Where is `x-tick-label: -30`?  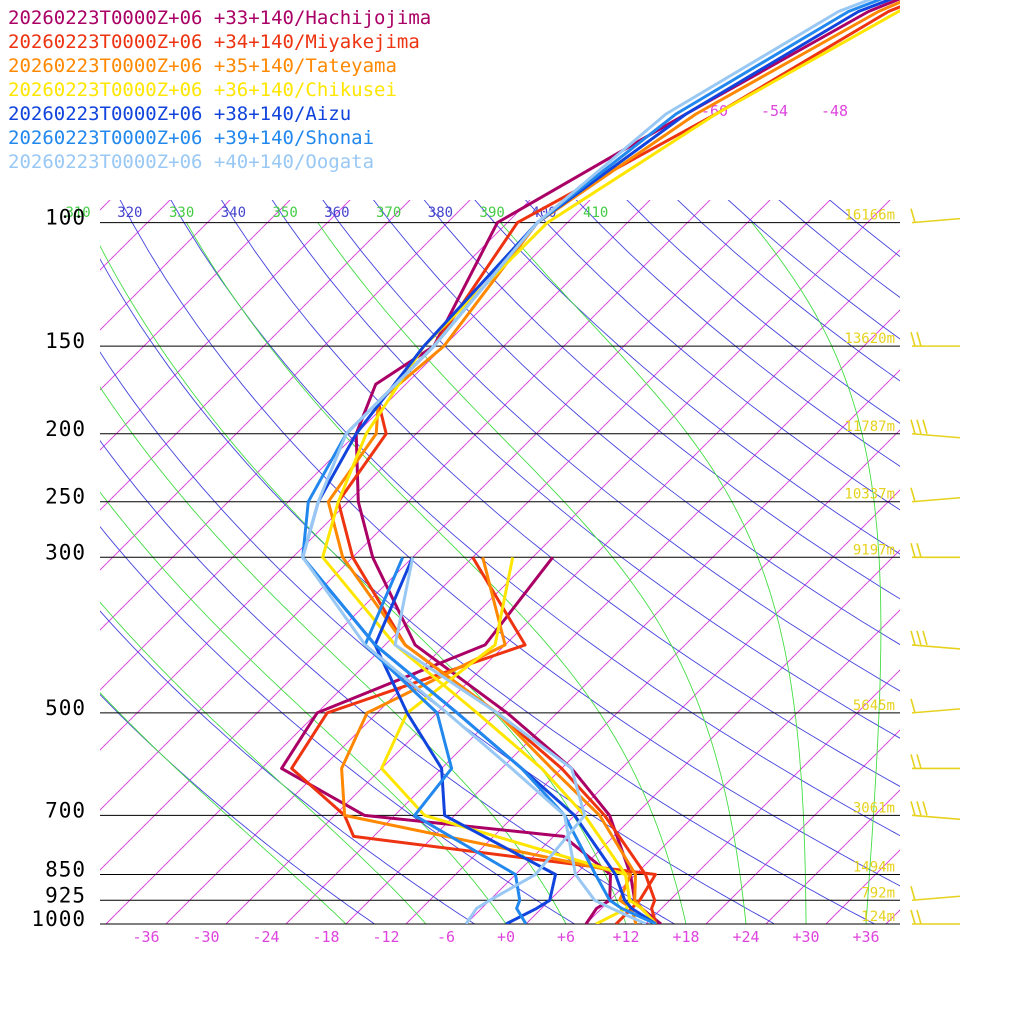
x-tick-label: -30 is located at coordinates (205, 937).